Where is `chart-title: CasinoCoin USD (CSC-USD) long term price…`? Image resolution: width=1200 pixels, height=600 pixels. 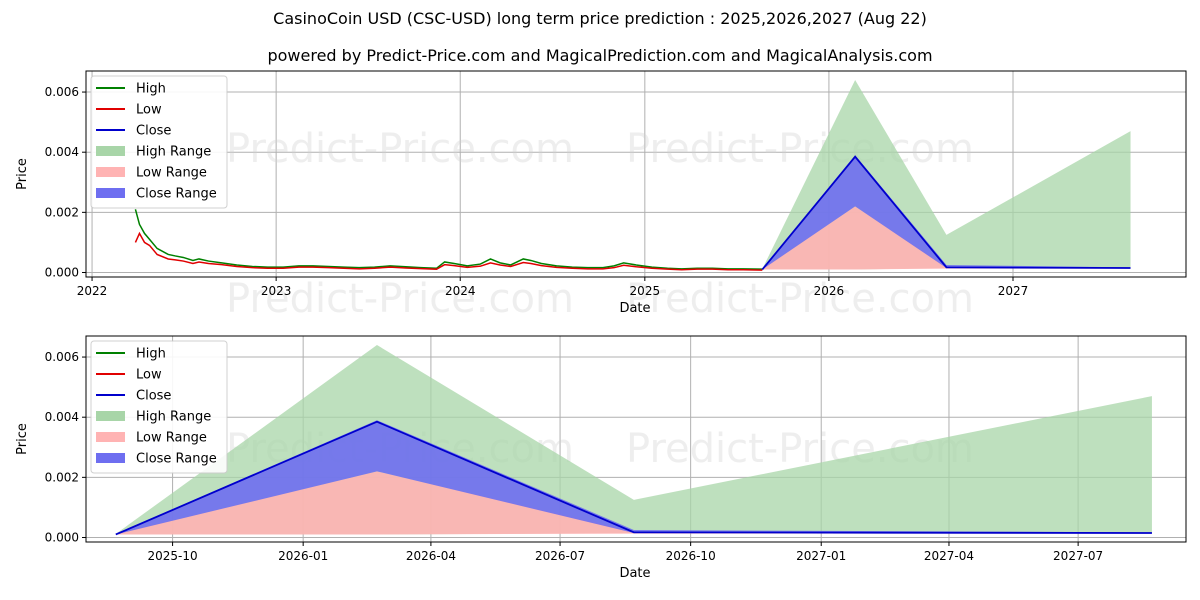
chart-title: CasinoCoin USD (CSC-USD) long term price… is located at coordinates (600, 18).